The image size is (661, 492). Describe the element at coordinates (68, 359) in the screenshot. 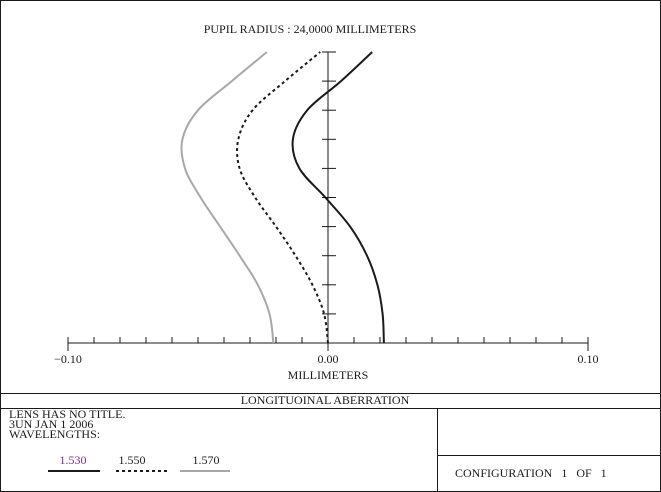

I see `x-tick-label: −0.10` at that location.